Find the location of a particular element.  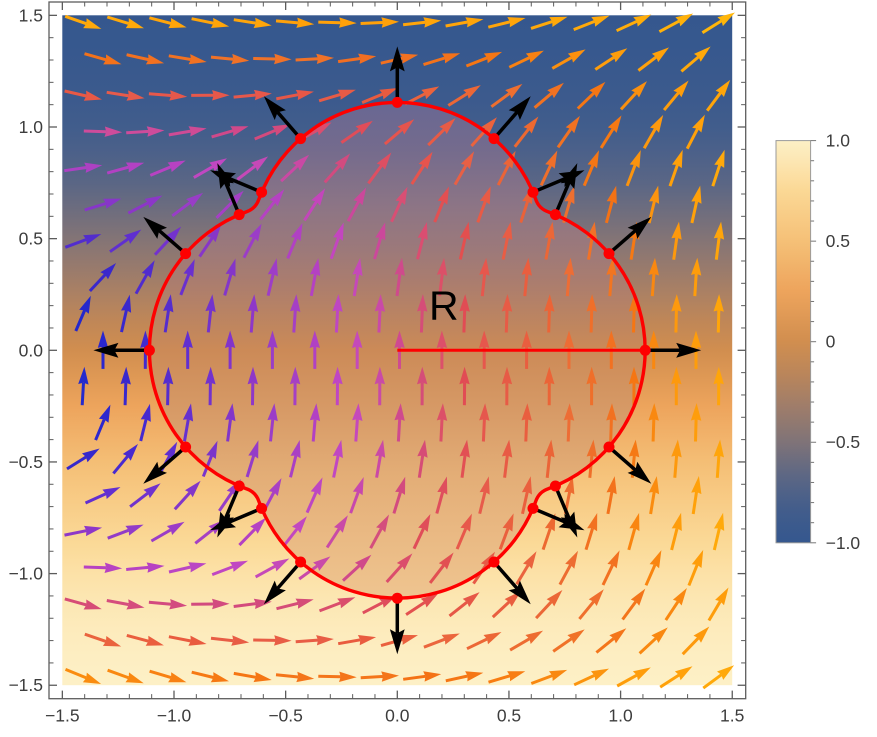

svg-text: R is located at coordinates (444, 306).